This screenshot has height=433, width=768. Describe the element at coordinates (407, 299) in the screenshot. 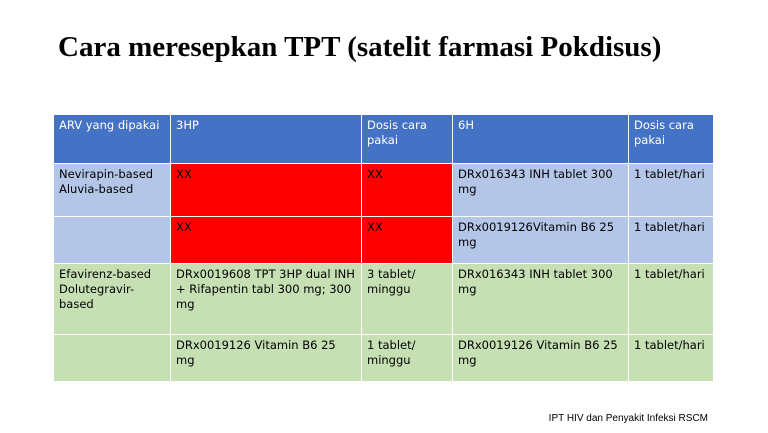

I see `cell-dosis-3hp: 3 tablet/ minggu` at that location.